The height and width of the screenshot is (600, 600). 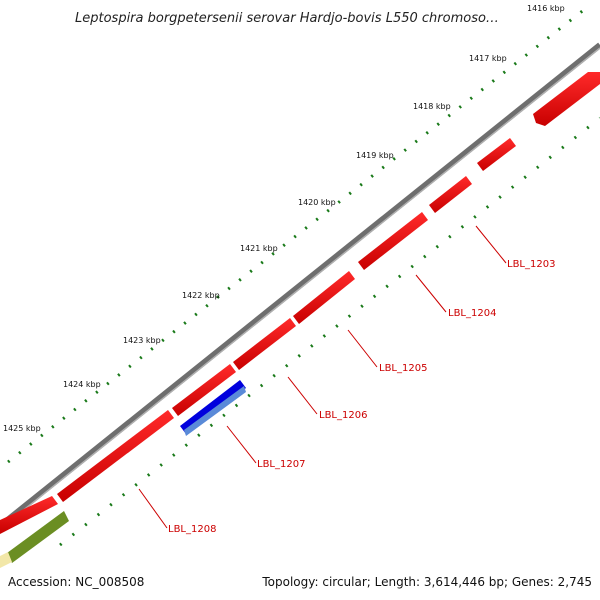 What do you see at coordinates (488, 58) in the screenshot?
I see `tick-label: 1417 kbp` at bounding box center [488, 58].